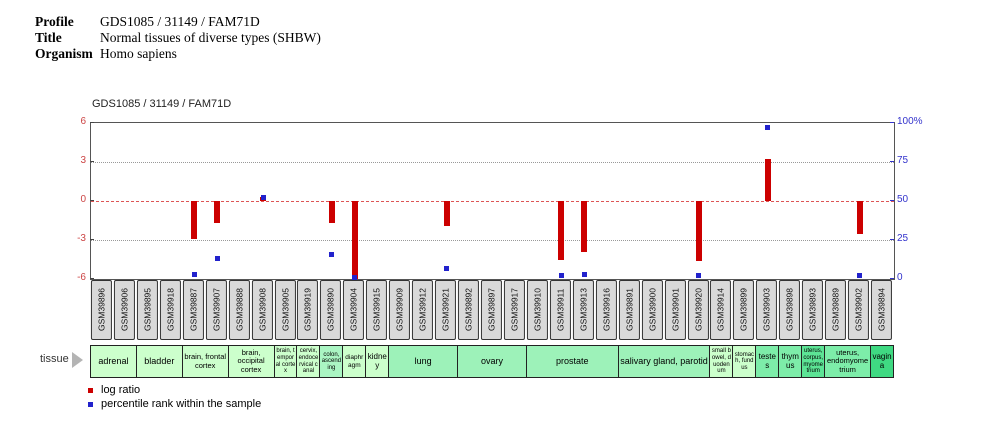  What do you see at coordinates (767, 310) in the screenshot?
I see `gsm-sample-label: GSM39903` at bounding box center [767, 310].